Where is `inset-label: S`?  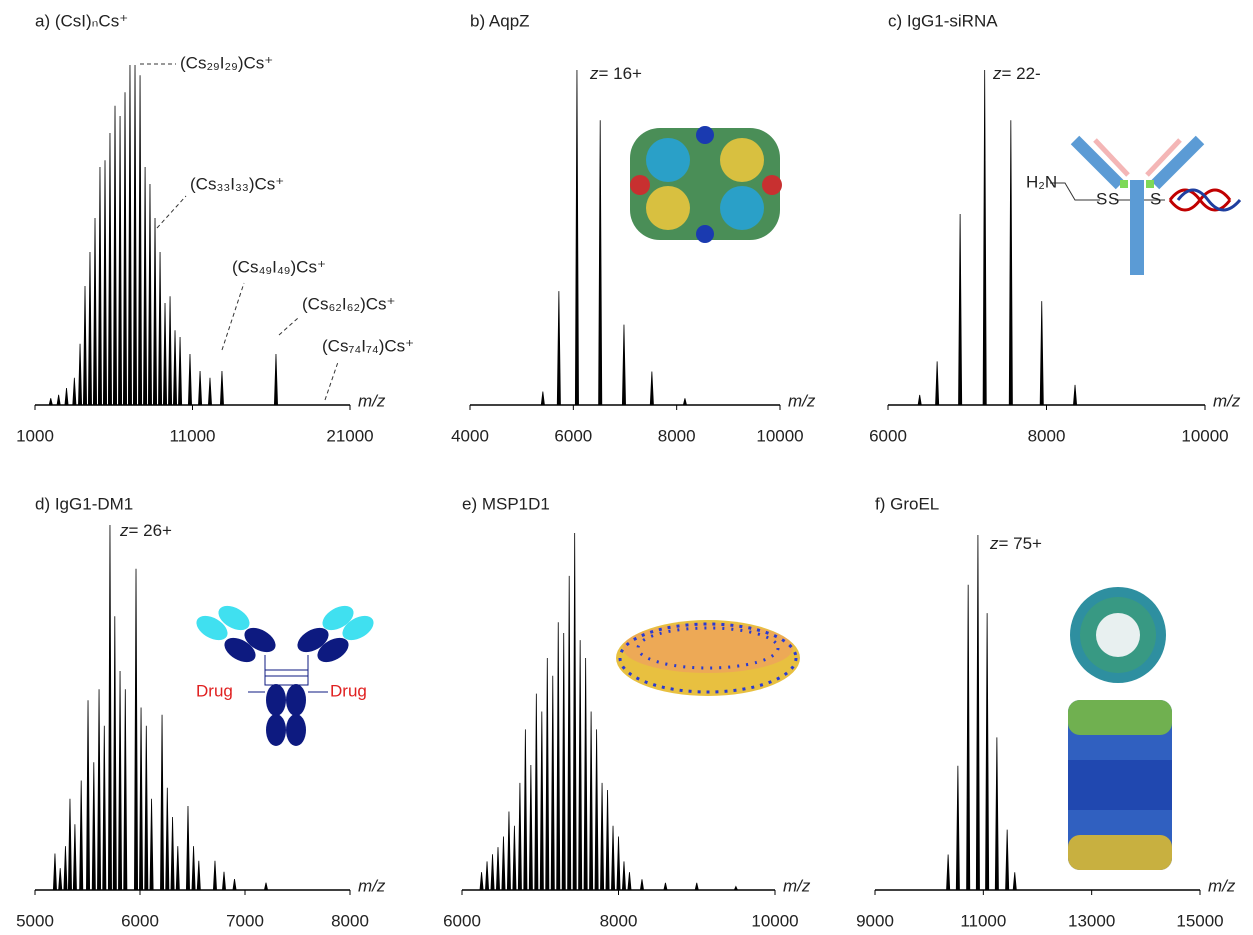
inset-label: S is located at coordinates (1101, 198).